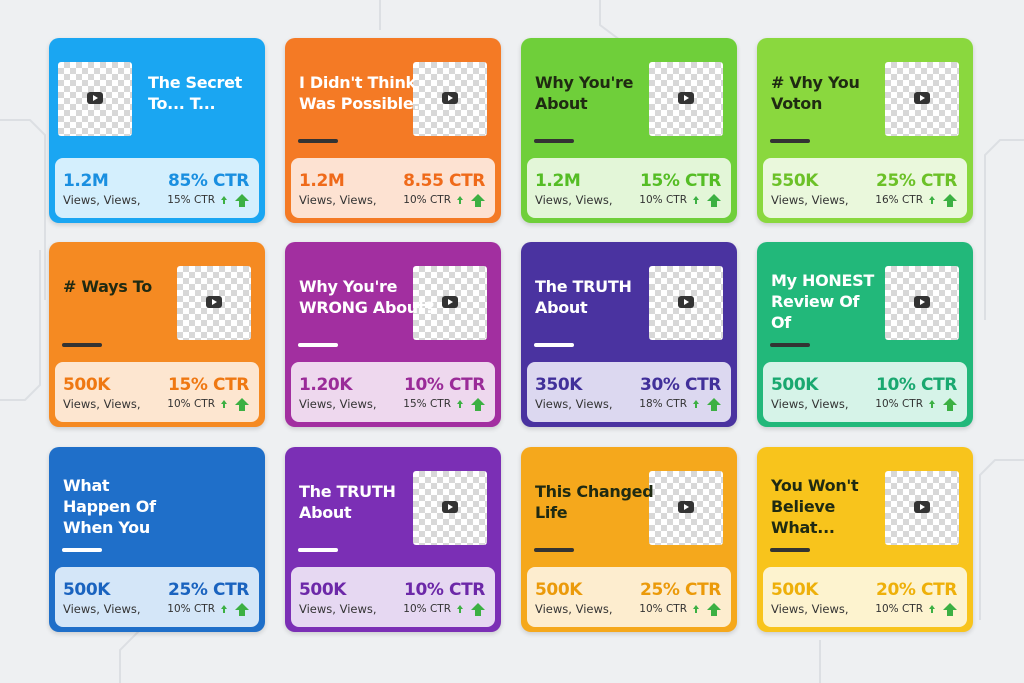 The image size is (1024, 683). I want to click on title-line: # Ways To, so click(107, 286).